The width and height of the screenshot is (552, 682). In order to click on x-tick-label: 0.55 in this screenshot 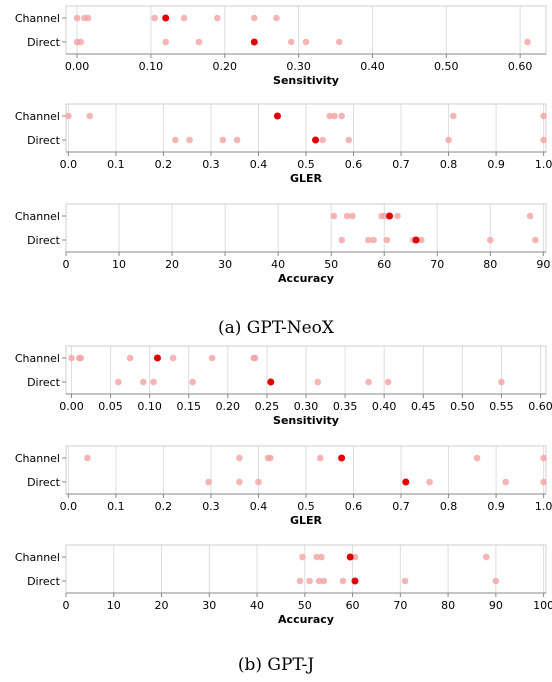, I will do `click(501, 406)`.